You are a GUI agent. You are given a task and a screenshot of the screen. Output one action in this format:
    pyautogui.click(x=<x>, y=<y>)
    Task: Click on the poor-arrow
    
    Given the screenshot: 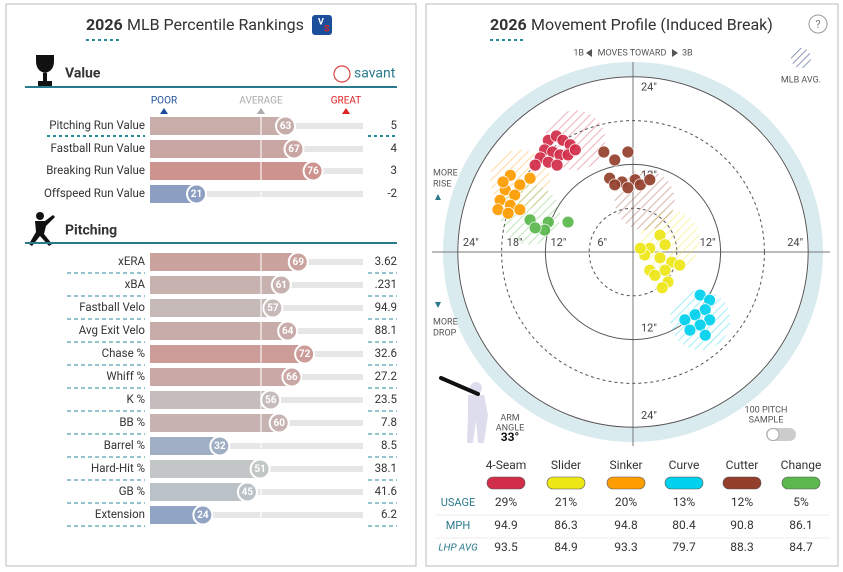 What is the action you would take?
    pyautogui.click(x=164, y=111)
    